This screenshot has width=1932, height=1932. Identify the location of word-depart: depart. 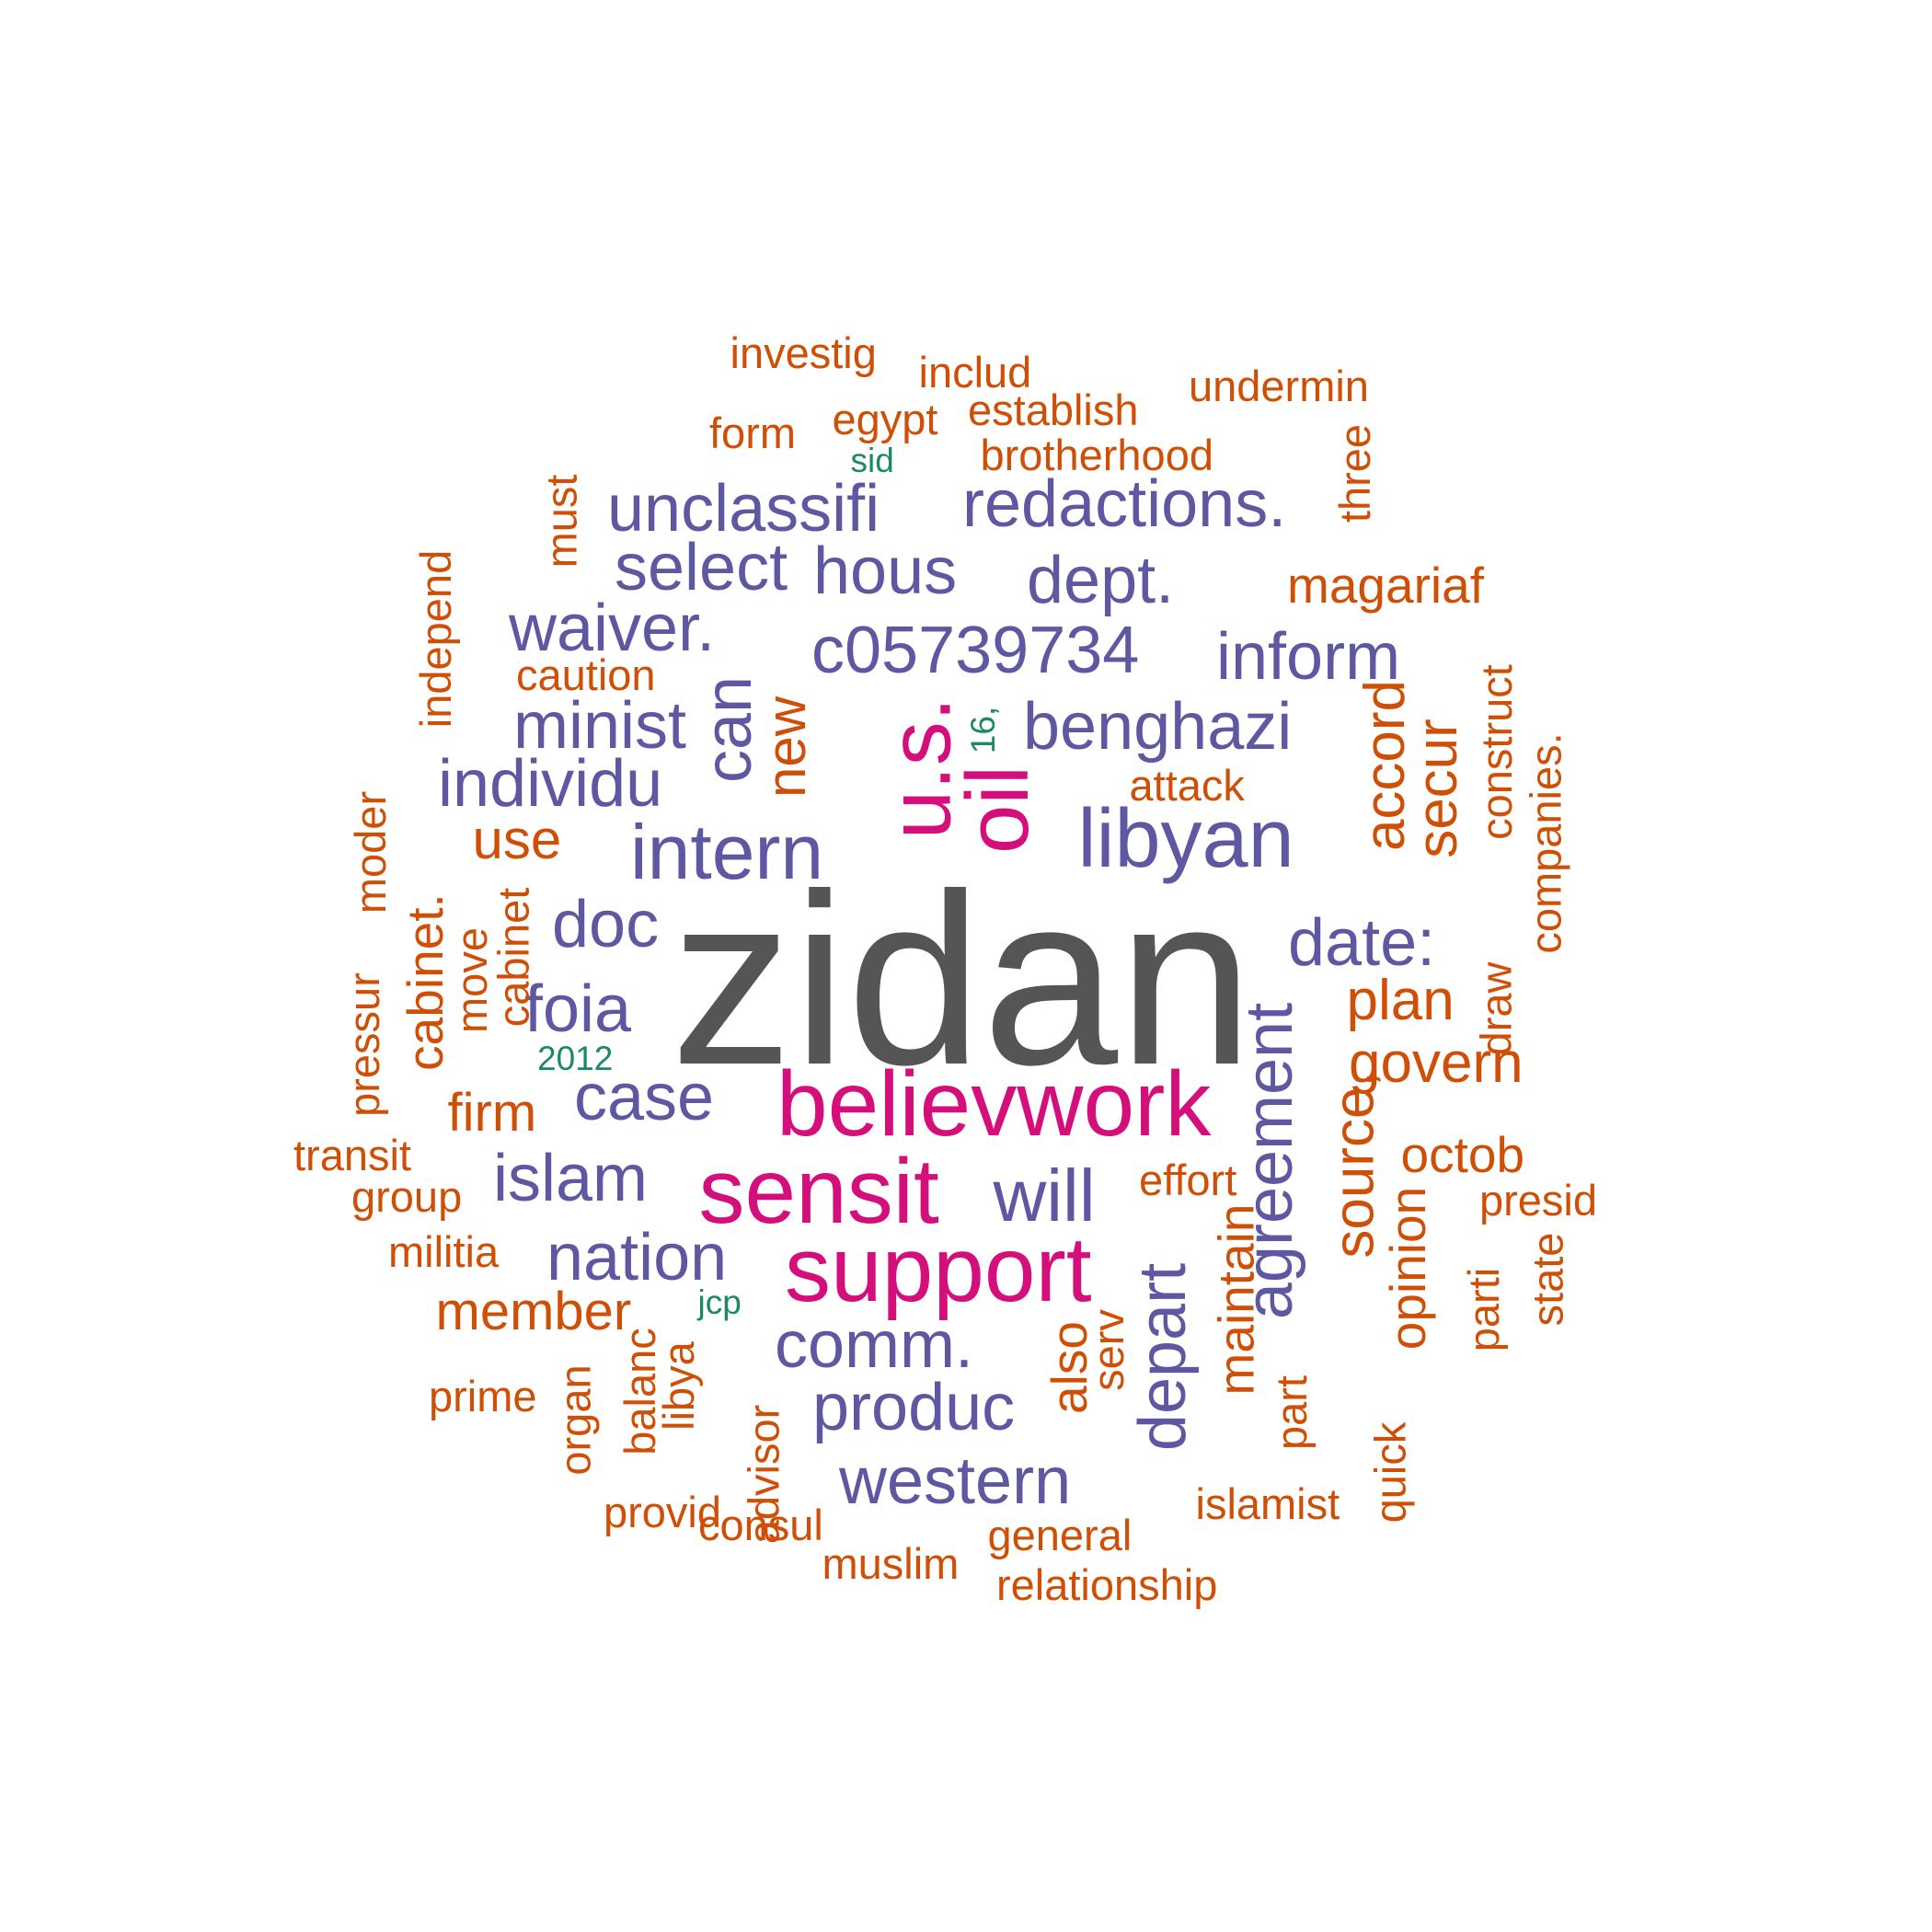
(1163, 1357).